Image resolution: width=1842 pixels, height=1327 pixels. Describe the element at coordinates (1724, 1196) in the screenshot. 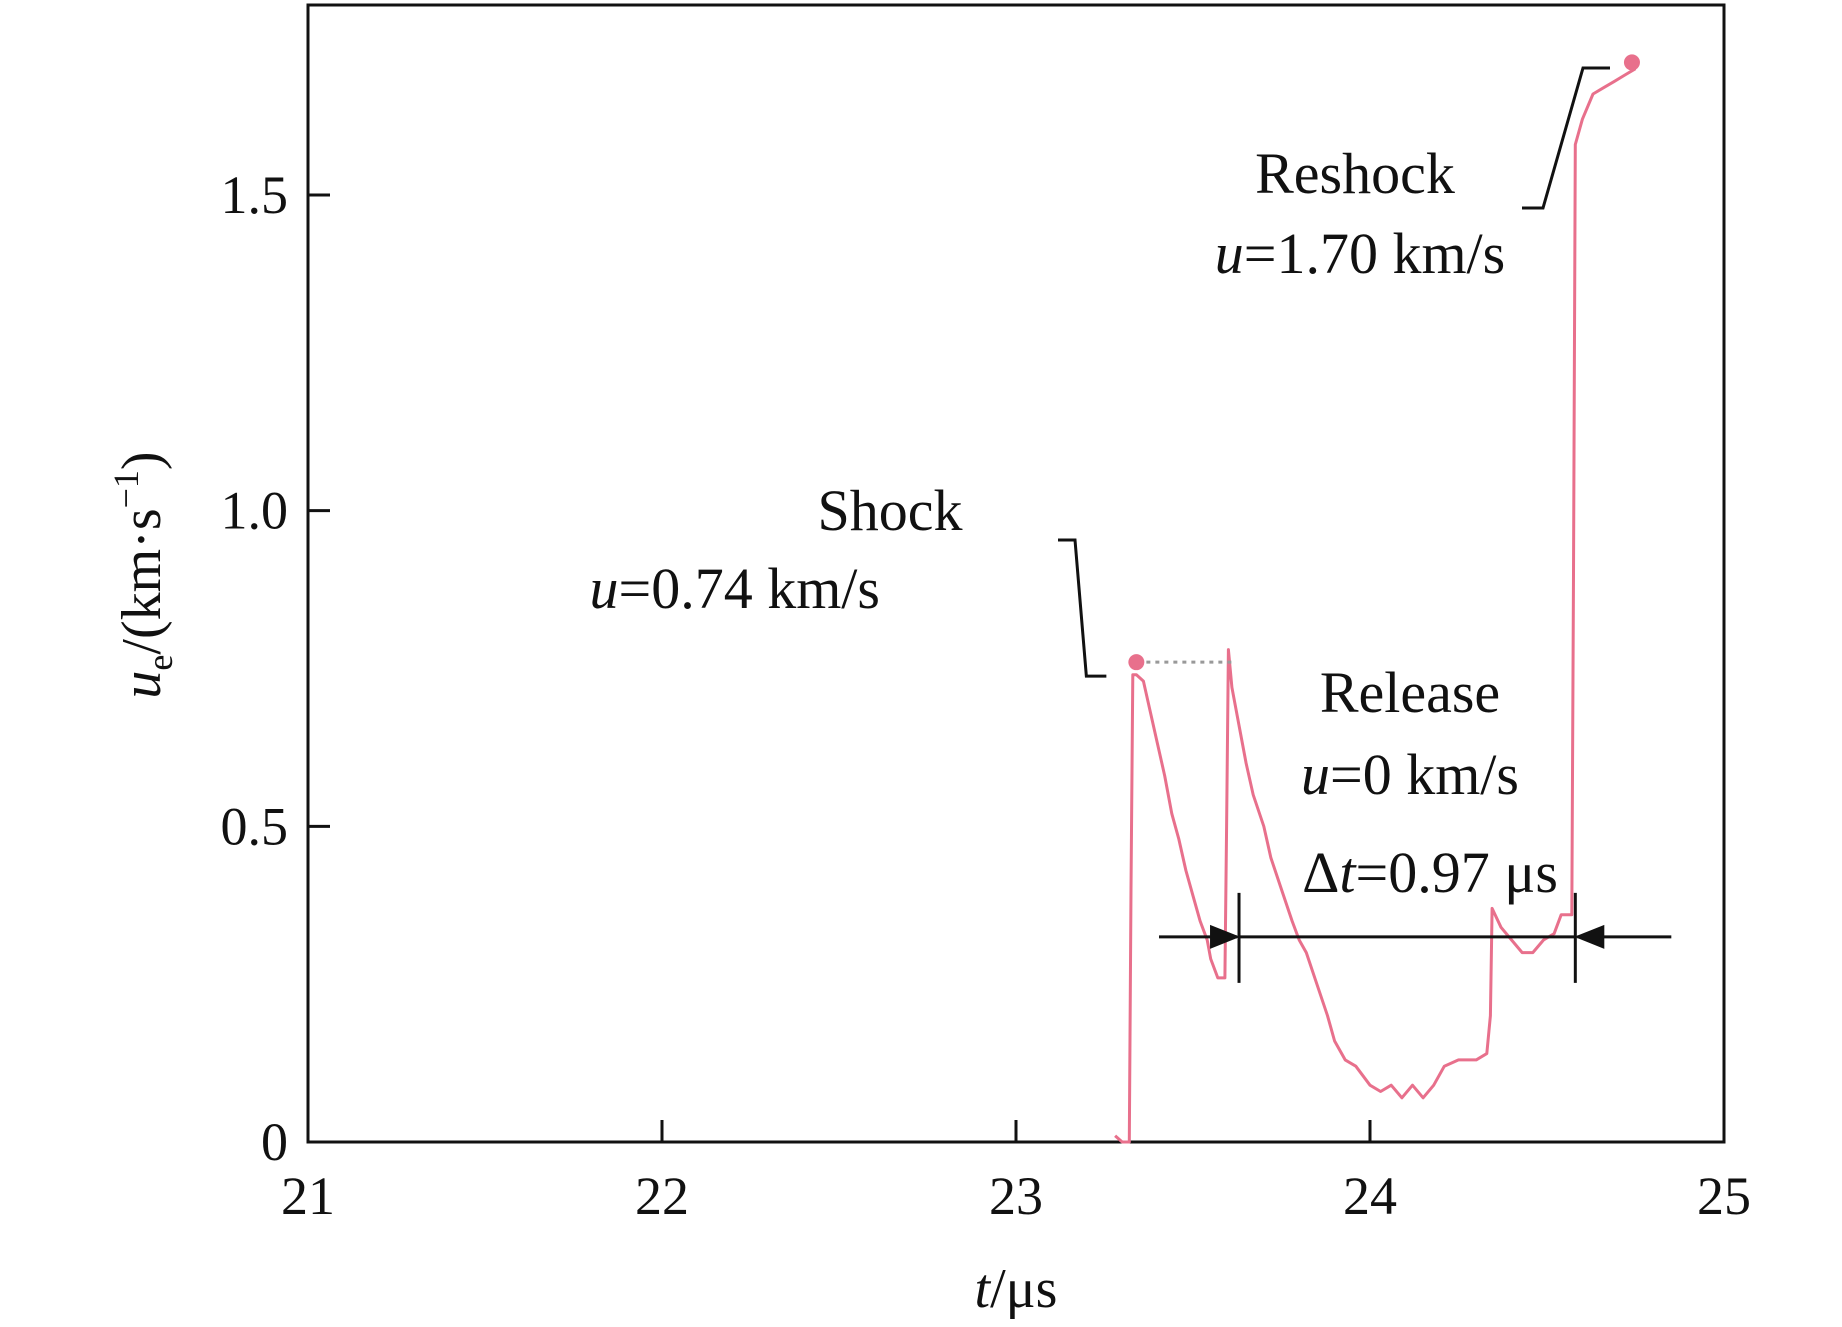

I see `x-tick-label: 25` at that location.